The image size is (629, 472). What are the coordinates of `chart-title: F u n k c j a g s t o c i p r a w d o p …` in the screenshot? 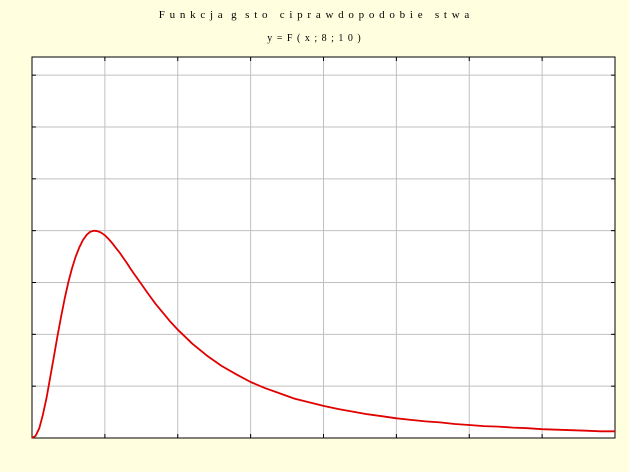 It's located at (314, 15).